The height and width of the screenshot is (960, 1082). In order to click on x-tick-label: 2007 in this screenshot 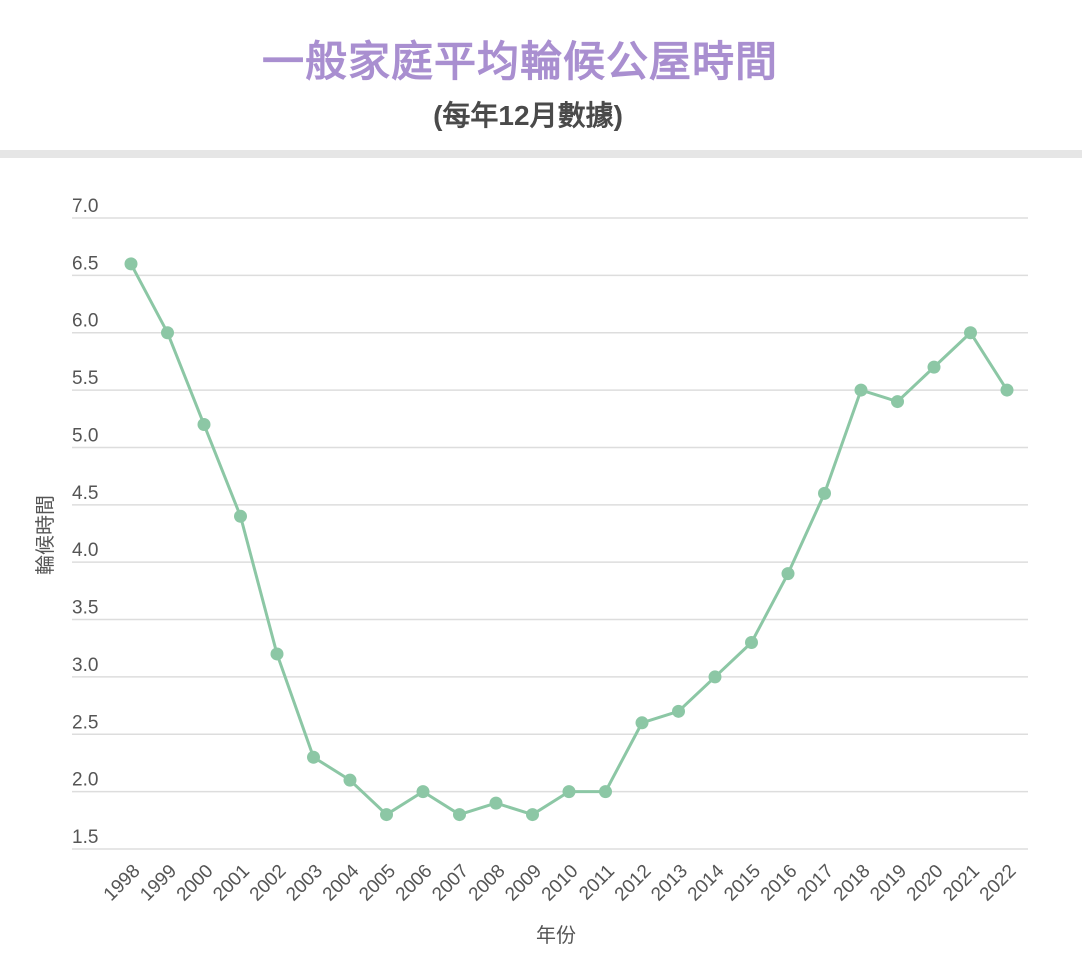, I will do `click(450, 883)`.